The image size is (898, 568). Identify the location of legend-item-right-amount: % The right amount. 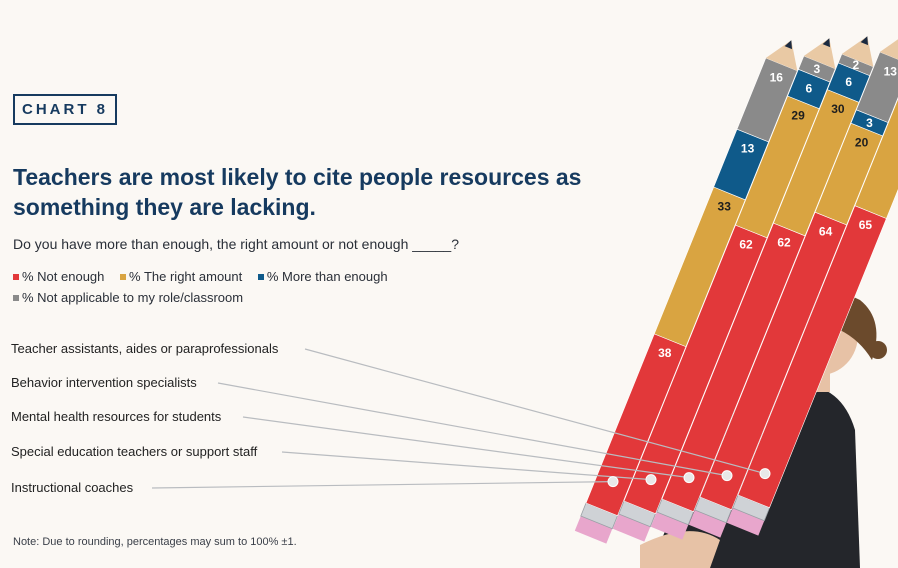
(181, 276).